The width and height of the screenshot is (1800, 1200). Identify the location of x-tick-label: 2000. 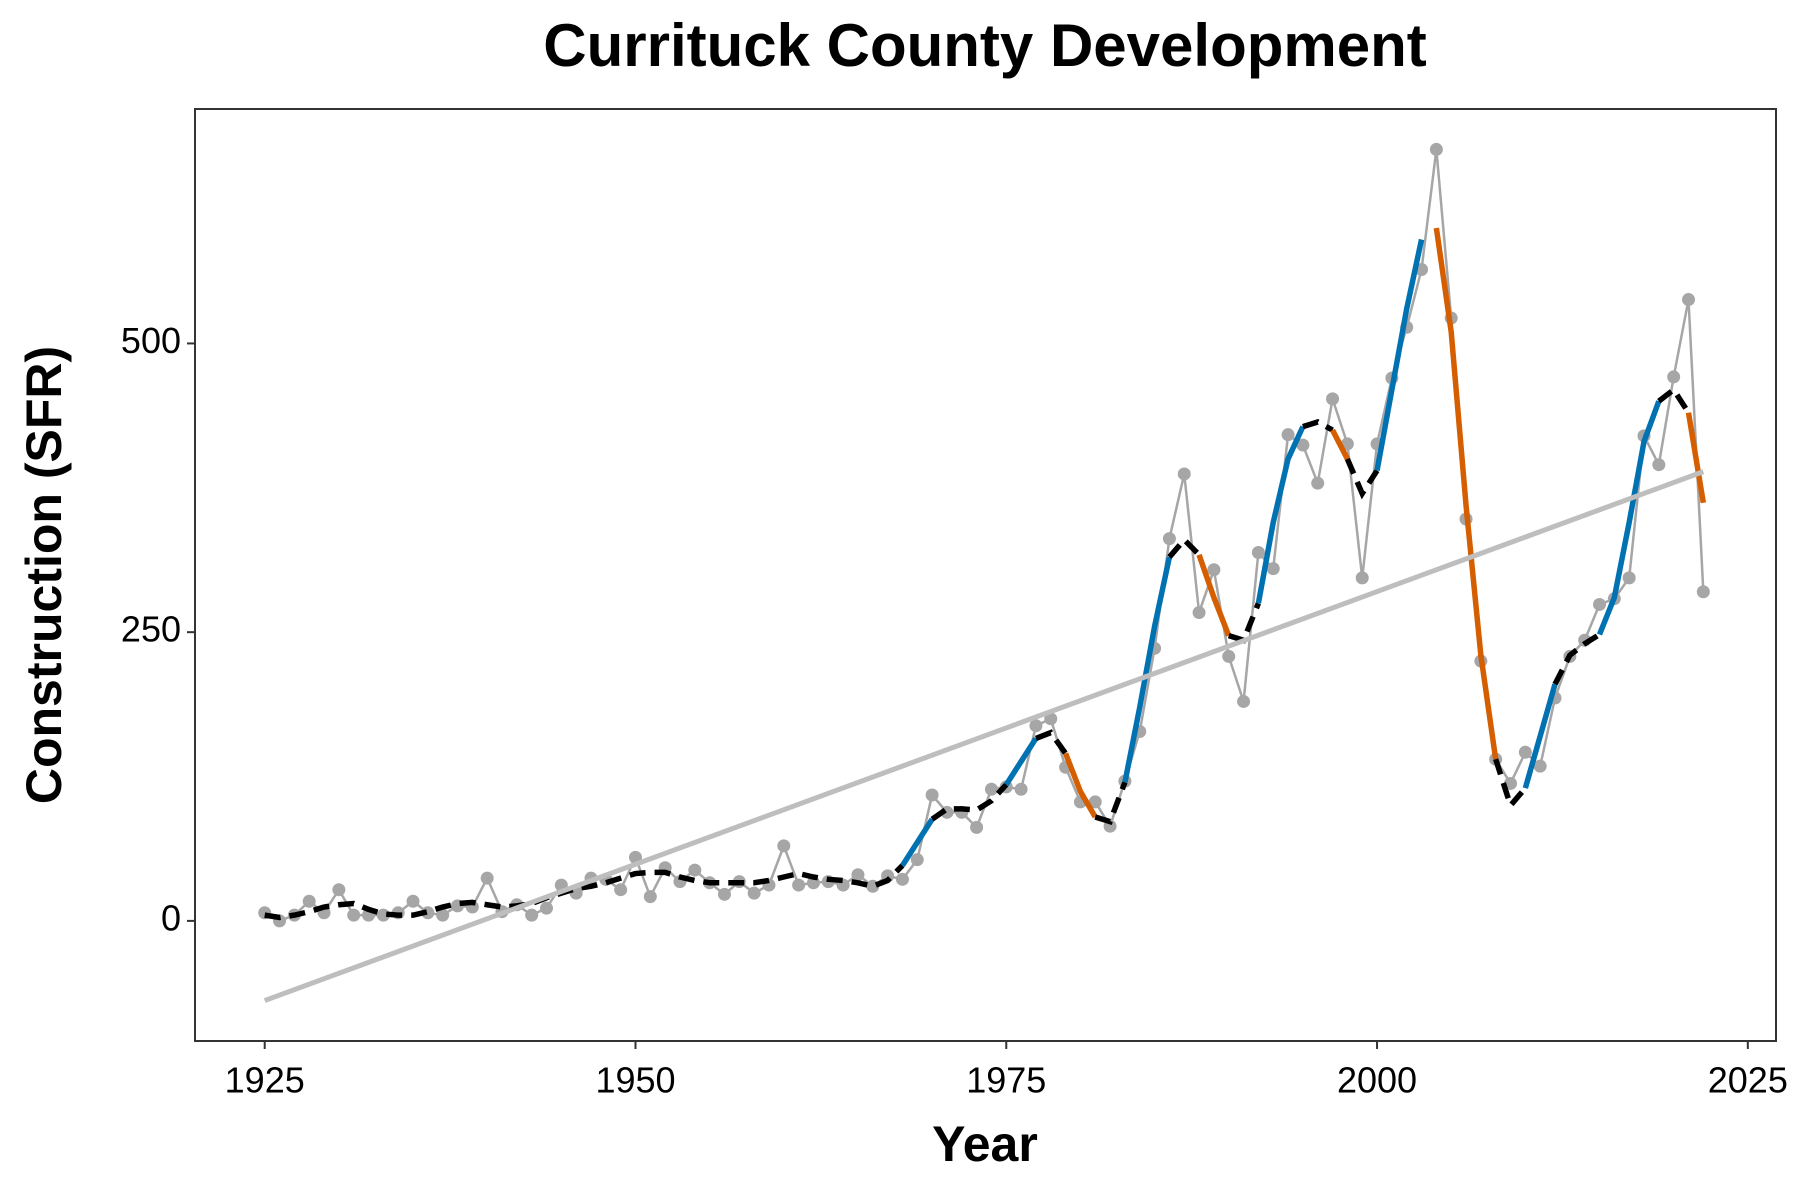
(1377, 1080).